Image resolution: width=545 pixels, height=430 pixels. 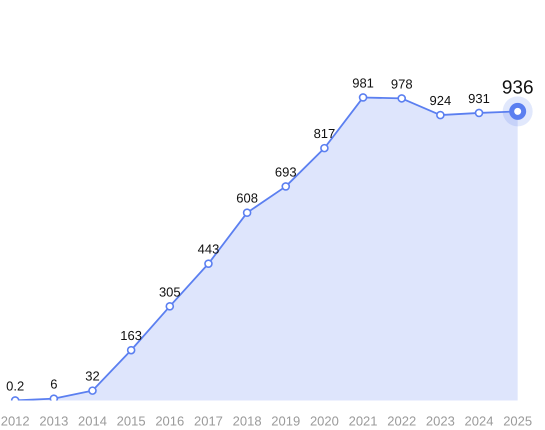 What do you see at coordinates (15, 421) in the screenshot?
I see `x-tick-label: 2012` at bounding box center [15, 421].